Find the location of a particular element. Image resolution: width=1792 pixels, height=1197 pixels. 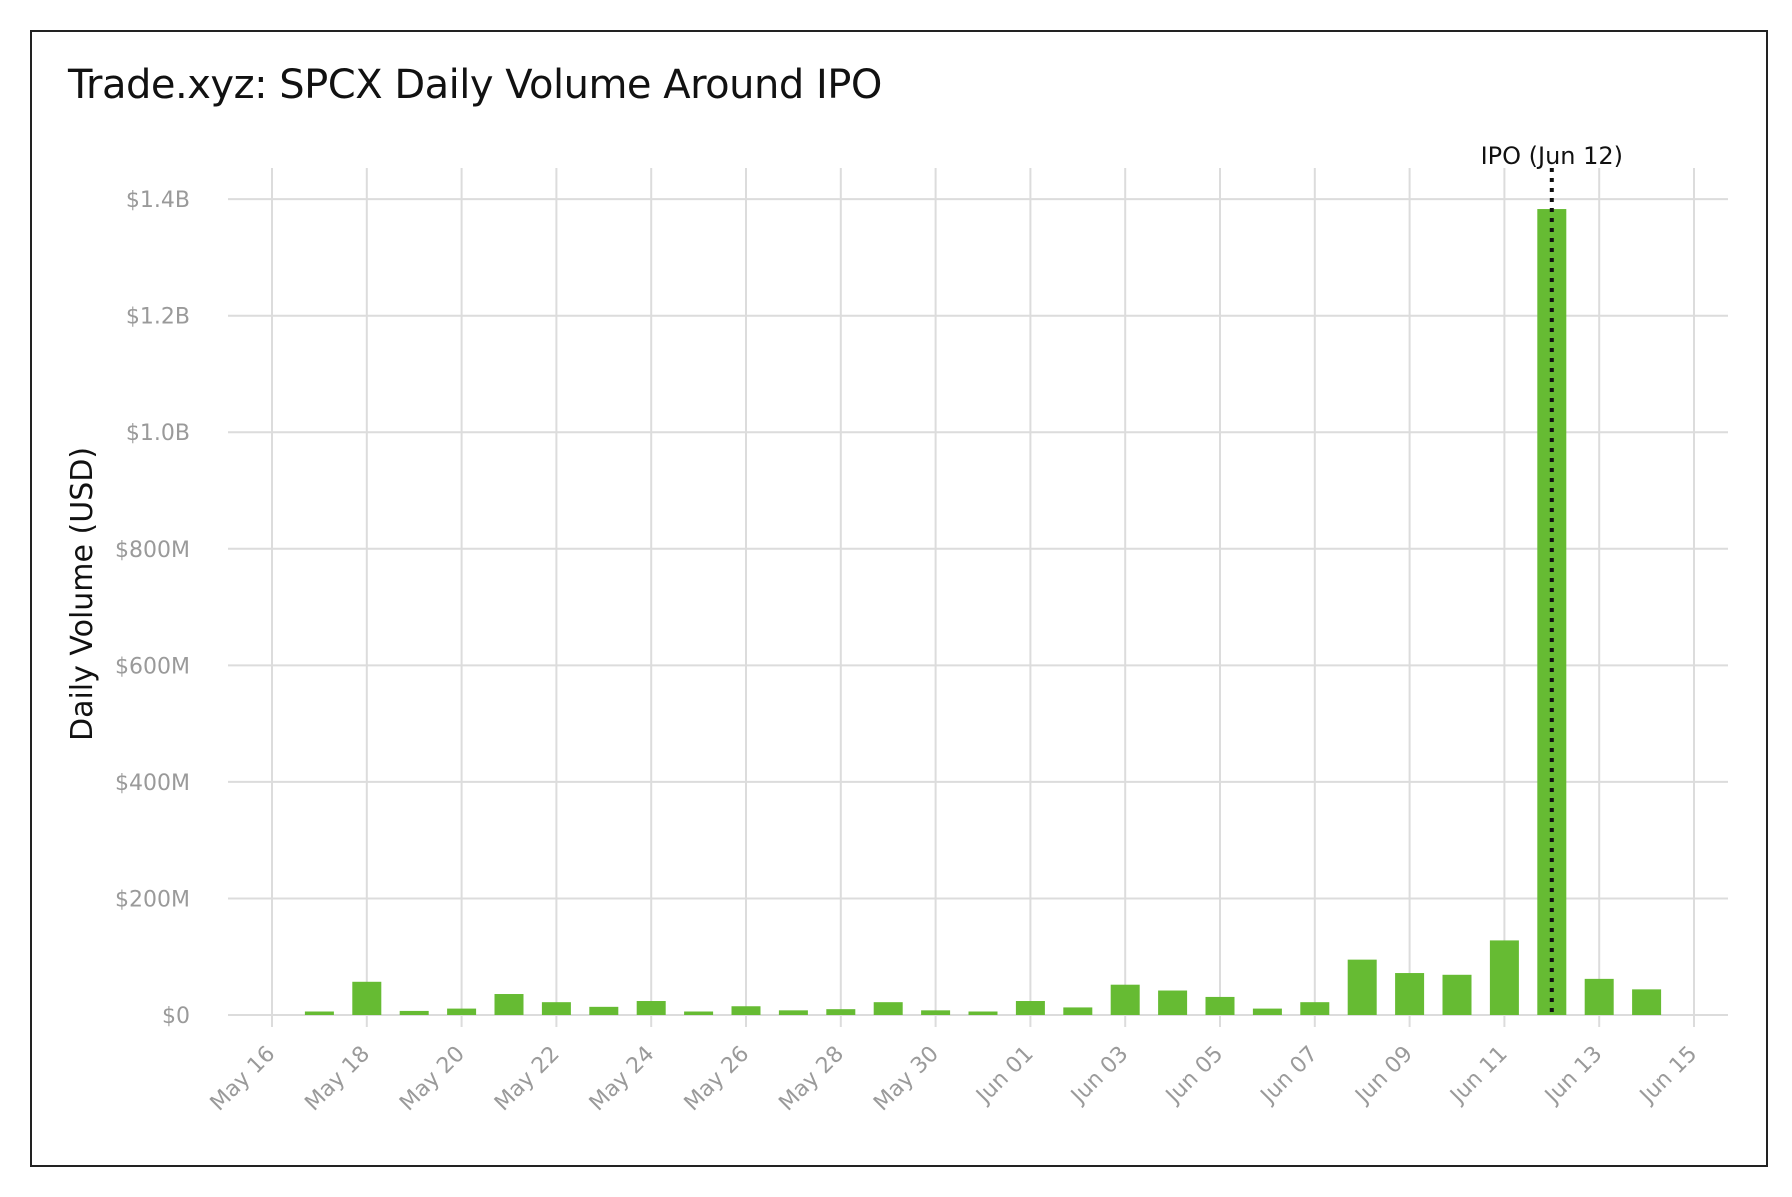

x-tick-label: Jun 15 is located at coordinates (1668, 1076).